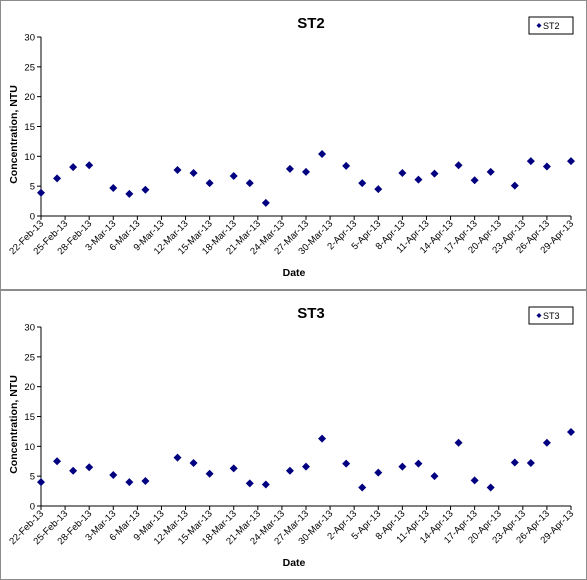  What do you see at coordinates (311, 313) in the screenshot?
I see `chart-title: ST3` at bounding box center [311, 313].